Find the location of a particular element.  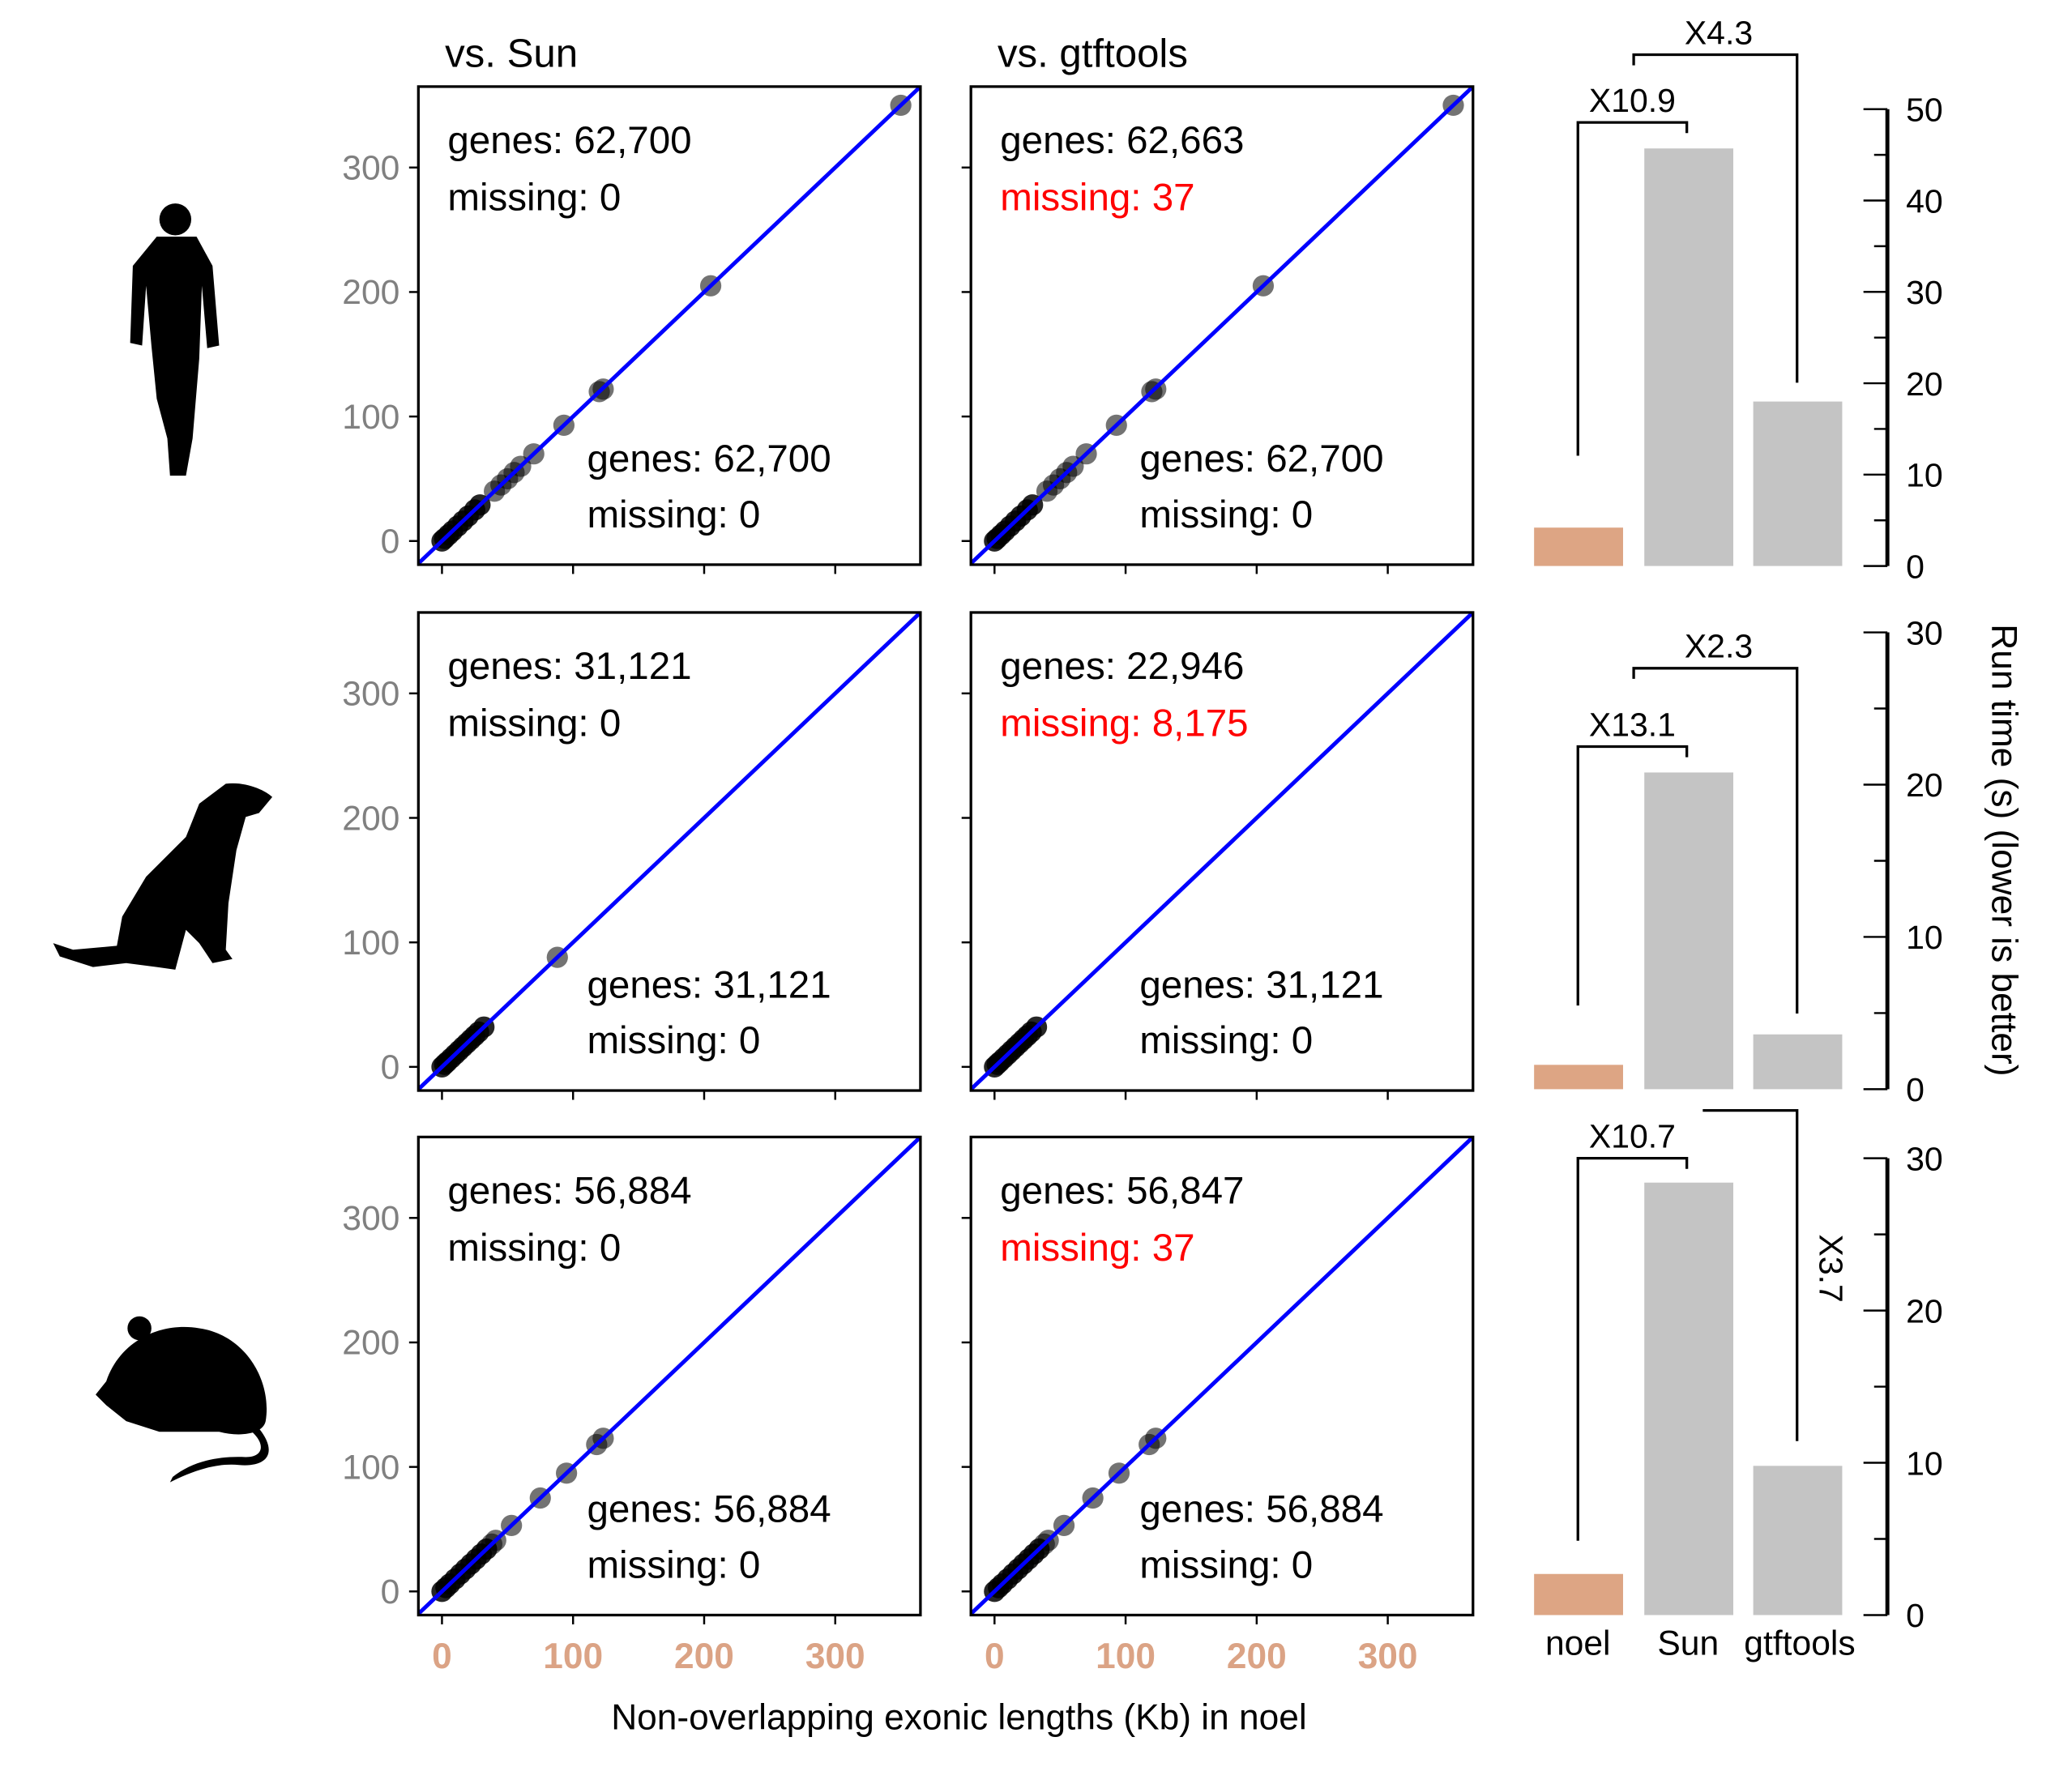

speedup-label: X2.3 is located at coordinates (1719, 646).